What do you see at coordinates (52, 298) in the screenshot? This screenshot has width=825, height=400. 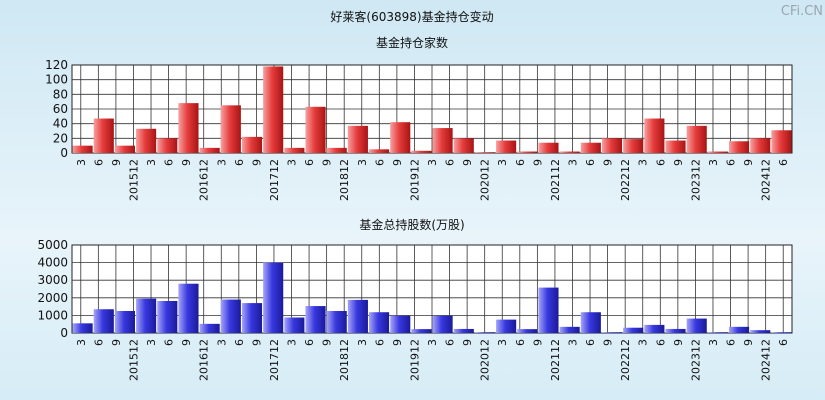 I see `chart-2-y-tick-label: 2000` at bounding box center [52, 298].